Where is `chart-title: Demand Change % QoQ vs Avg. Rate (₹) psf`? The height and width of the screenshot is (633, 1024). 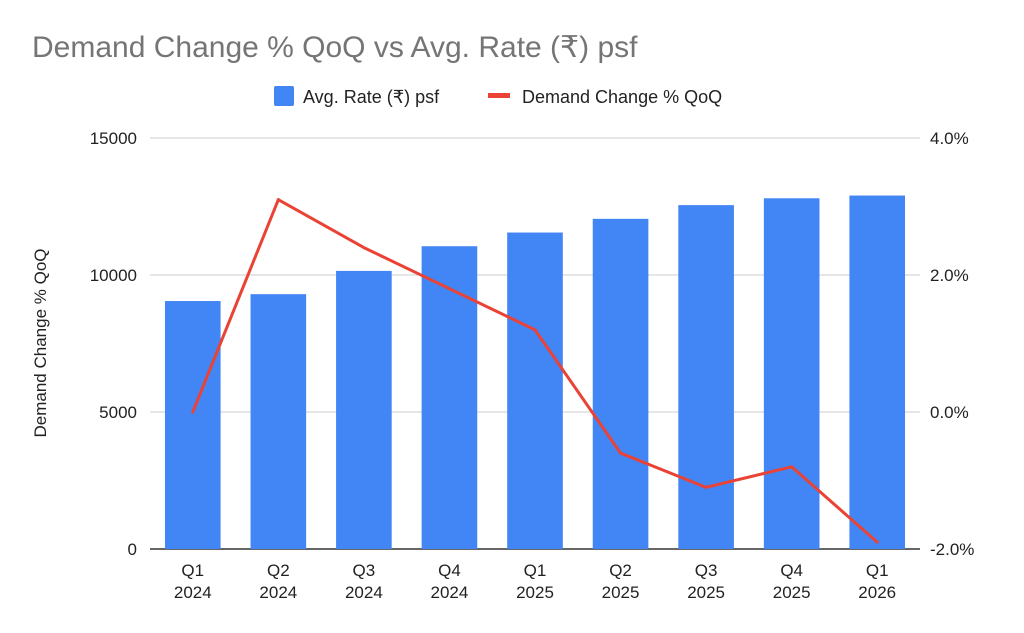
chart-title: Demand Change % QoQ vs Avg. Rate (₹) psf is located at coordinates (335, 47).